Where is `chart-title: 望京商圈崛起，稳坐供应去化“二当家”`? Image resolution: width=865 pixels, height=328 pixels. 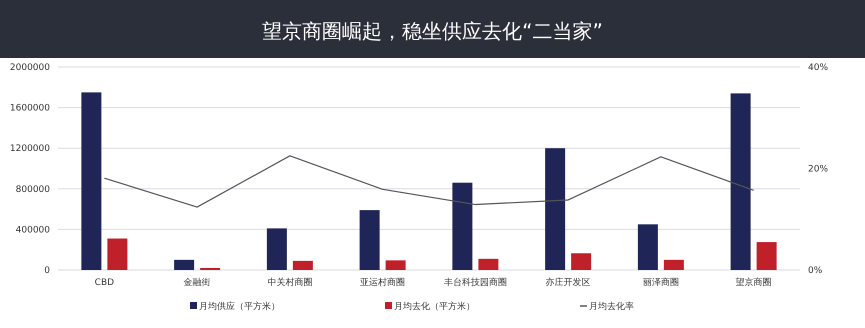
chart-title: 望京商圈崛起，稳坐供应去化“二当家” is located at coordinates (432, 31).